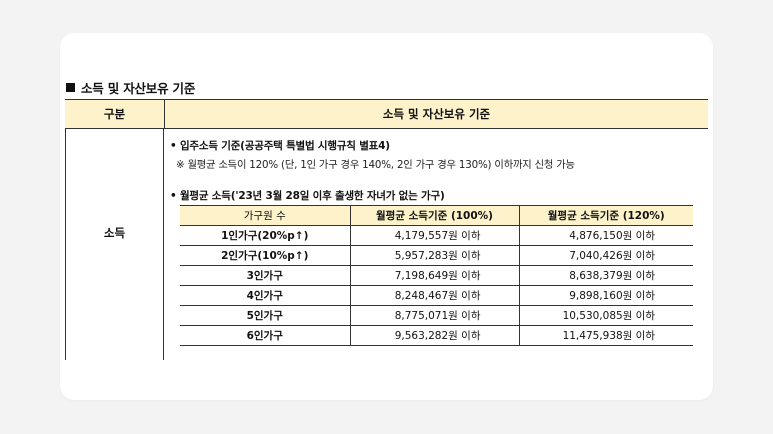 Image resolution: width=773 pixels, height=434 pixels. I want to click on household-size: 6인가구, so click(265, 335).